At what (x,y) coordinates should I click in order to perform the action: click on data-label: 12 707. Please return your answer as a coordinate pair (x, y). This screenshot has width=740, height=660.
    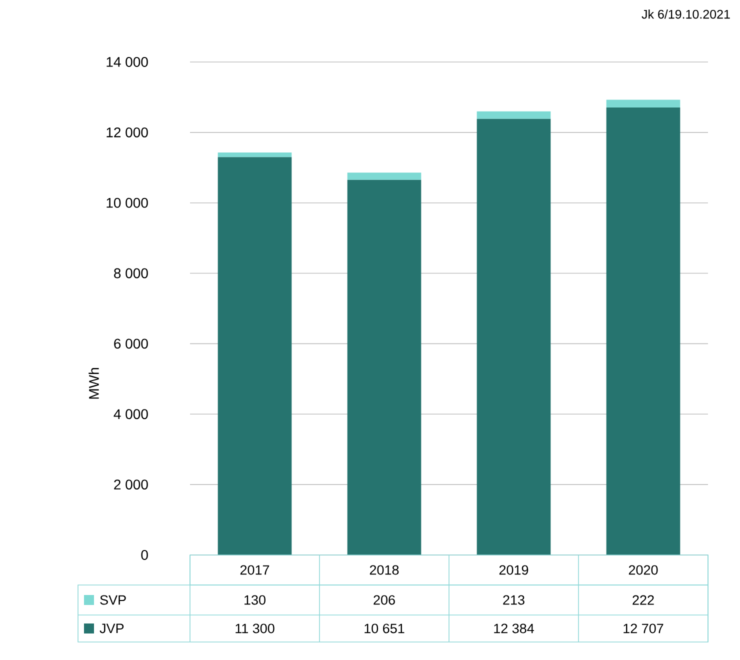
    Looking at the image, I should click on (644, 629).